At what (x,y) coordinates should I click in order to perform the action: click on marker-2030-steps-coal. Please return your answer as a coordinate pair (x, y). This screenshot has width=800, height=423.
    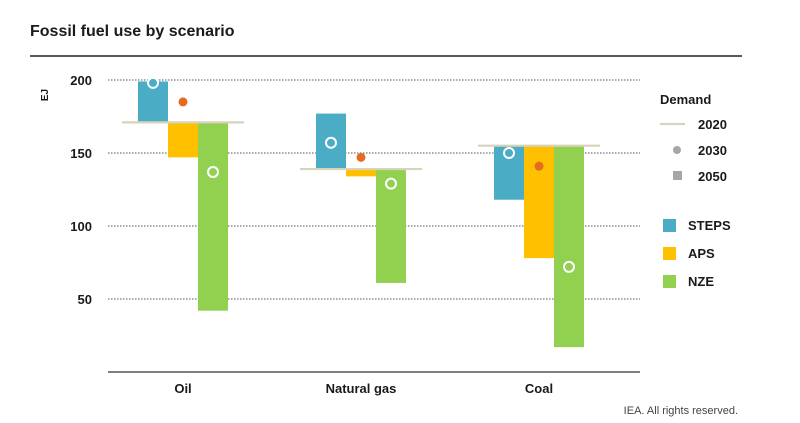
    Looking at the image, I should click on (509, 153).